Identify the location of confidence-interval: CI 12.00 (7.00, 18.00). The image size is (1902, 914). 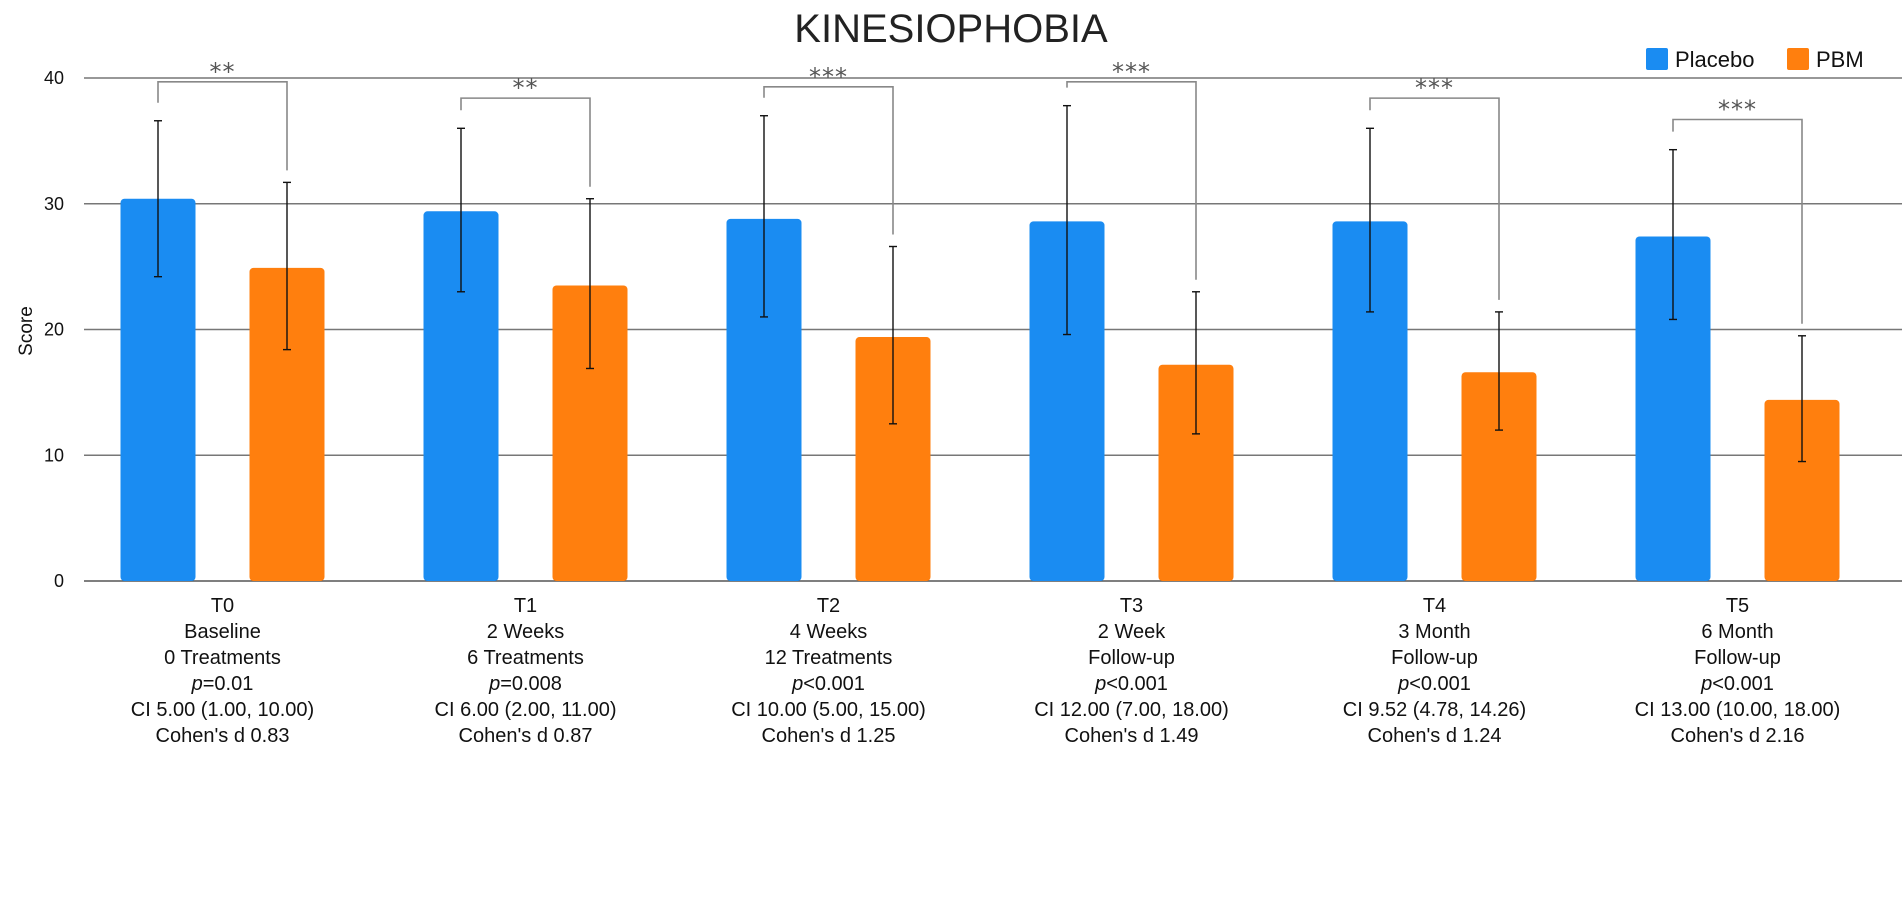
(1131, 710).